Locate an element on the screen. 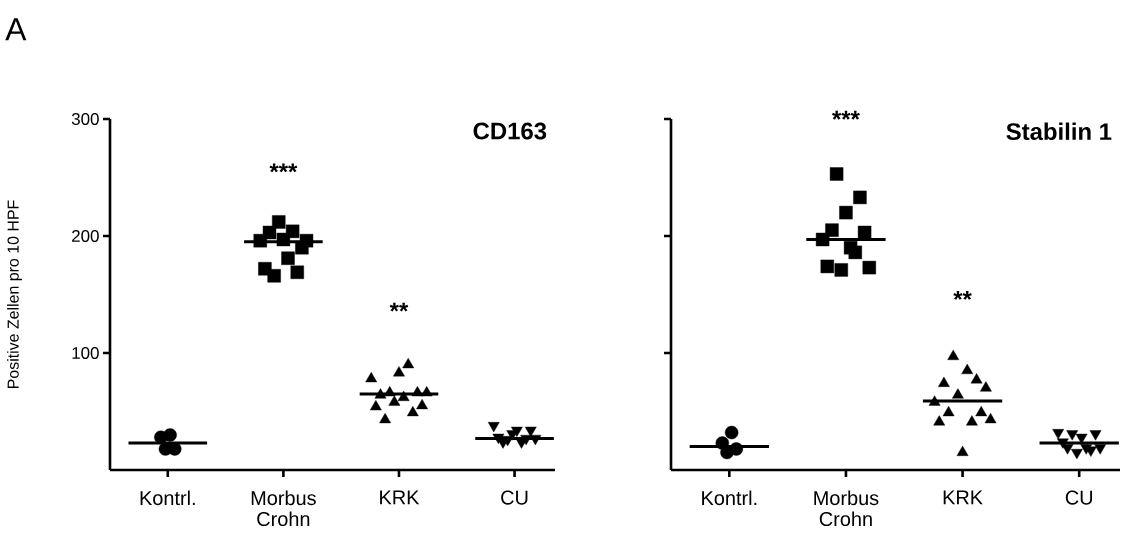 This screenshot has height=551, width=1141. y-tick-label: 300 is located at coordinates (85, 119).